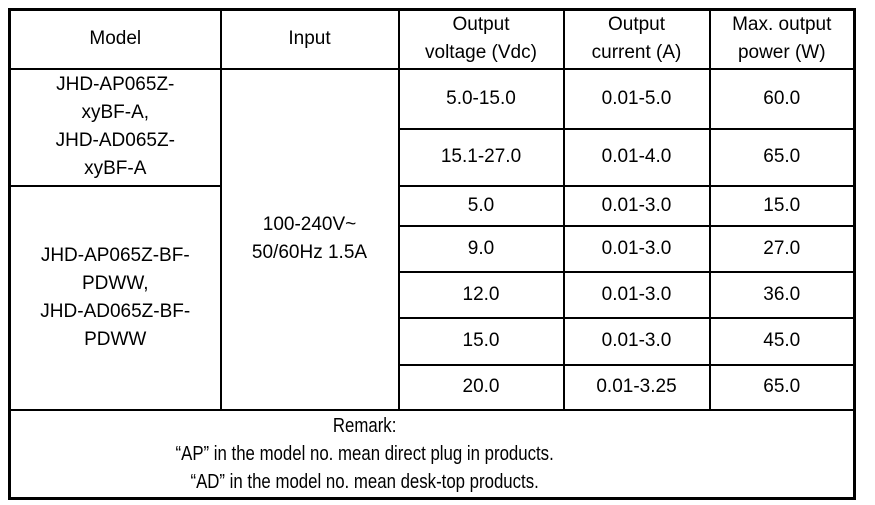 This screenshot has width=875, height=505. Describe the element at coordinates (782, 25) in the screenshot. I see `header-line: Max. output` at that location.